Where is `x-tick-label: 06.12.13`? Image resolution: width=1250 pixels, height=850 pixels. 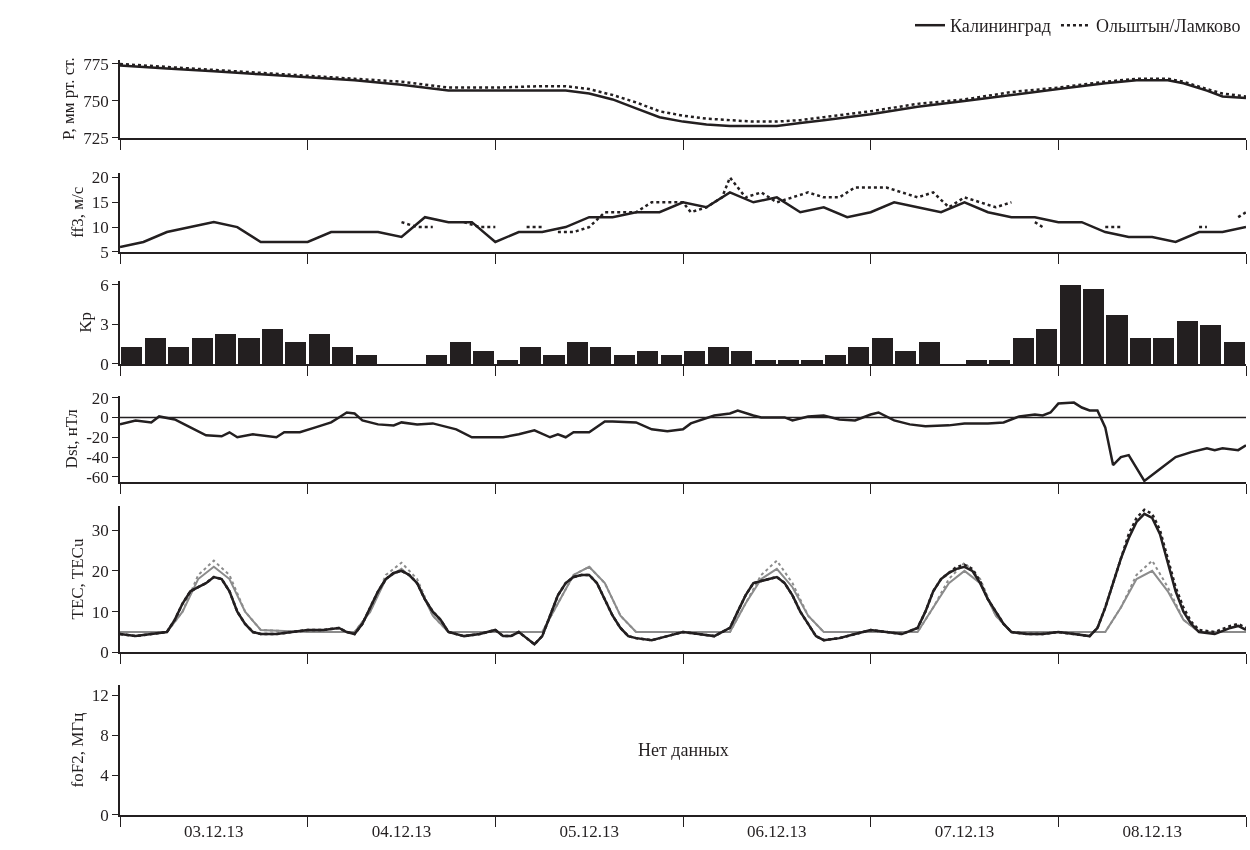 x-tick-label: 06.12.13 is located at coordinates (777, 832).